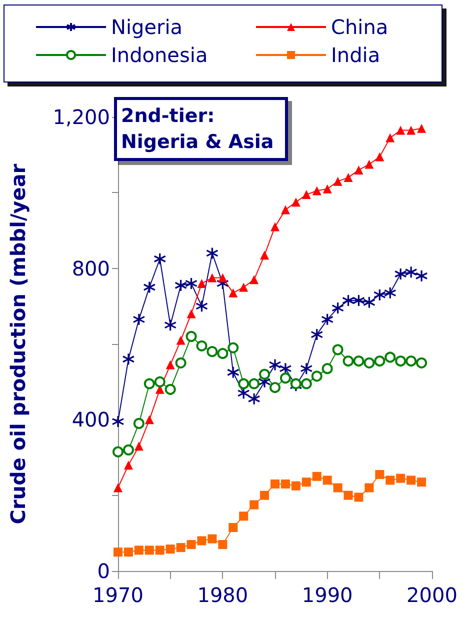 This screenshot has height=627, width=463. I want to click on y-tick-label: 0, so click(103, 571).